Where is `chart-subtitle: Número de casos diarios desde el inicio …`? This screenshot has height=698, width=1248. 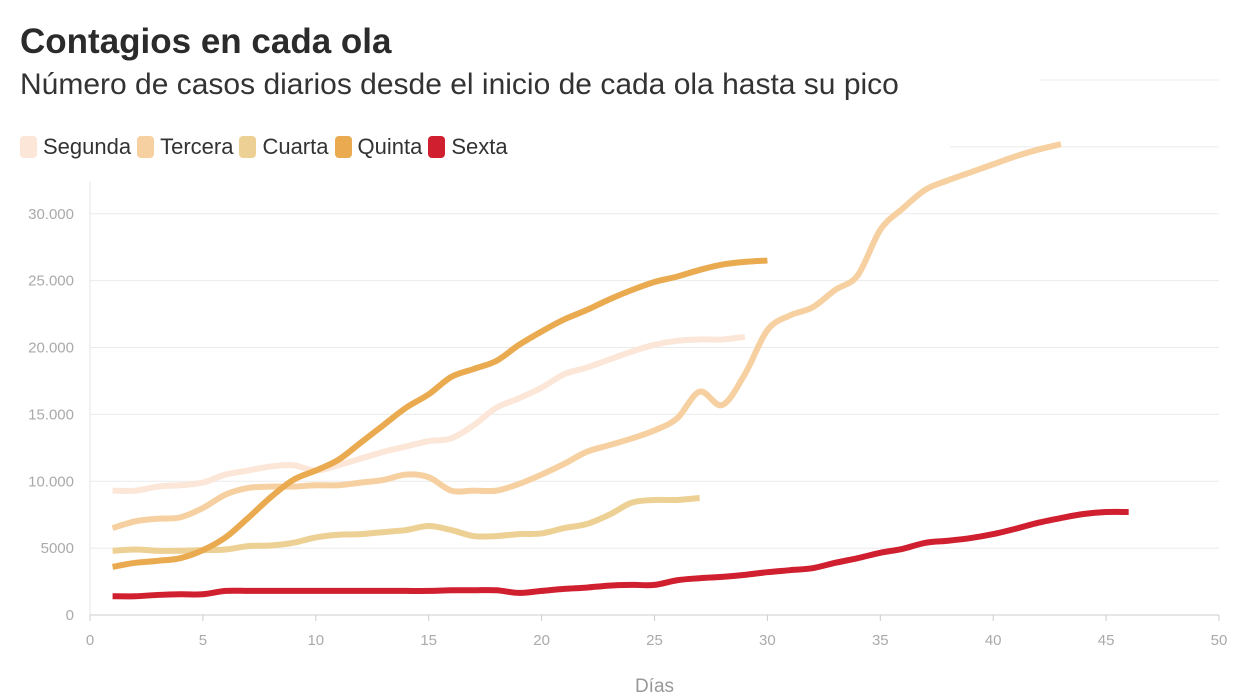
chart-subtitle: Número de casos diarios desde el inicio … is located at coordinates (459, 84).